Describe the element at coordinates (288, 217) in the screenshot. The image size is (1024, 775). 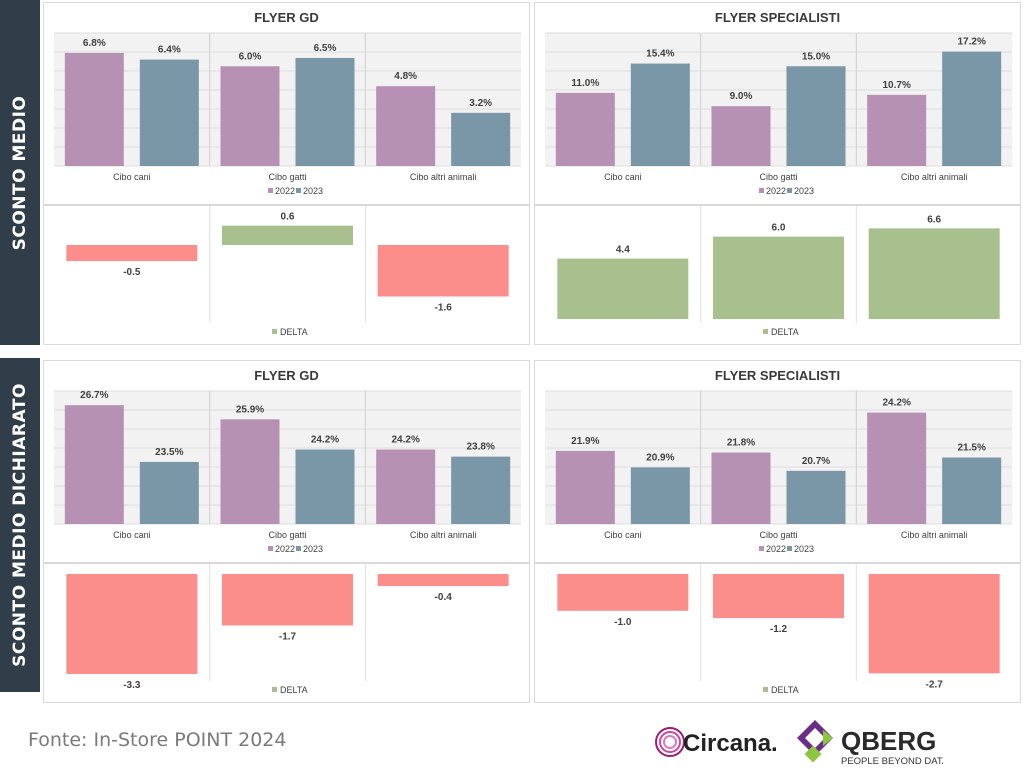
I see `delta-label-2: 0.6` at that location.